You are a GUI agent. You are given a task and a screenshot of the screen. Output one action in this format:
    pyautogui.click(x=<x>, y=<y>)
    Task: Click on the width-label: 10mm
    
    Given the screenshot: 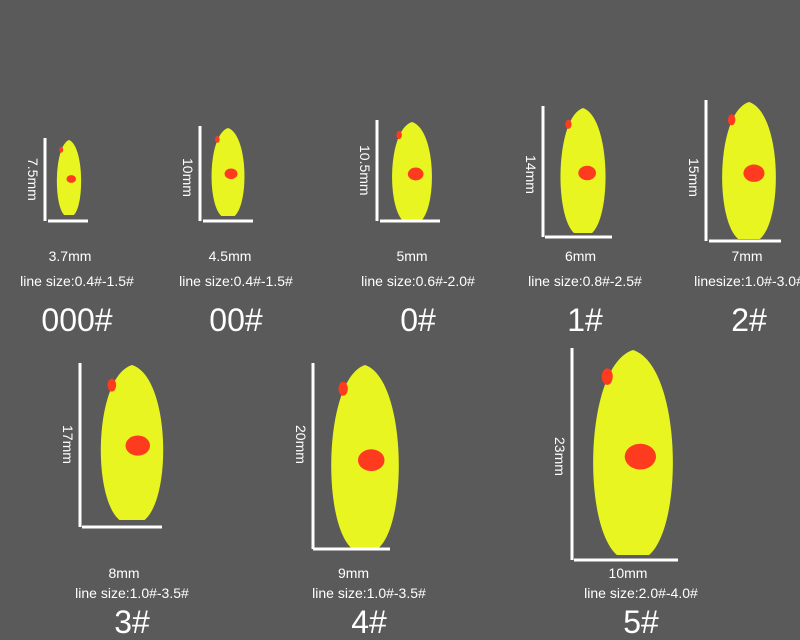 What is the action you would take?
    pyautogui.click(x=628, y=573)
    